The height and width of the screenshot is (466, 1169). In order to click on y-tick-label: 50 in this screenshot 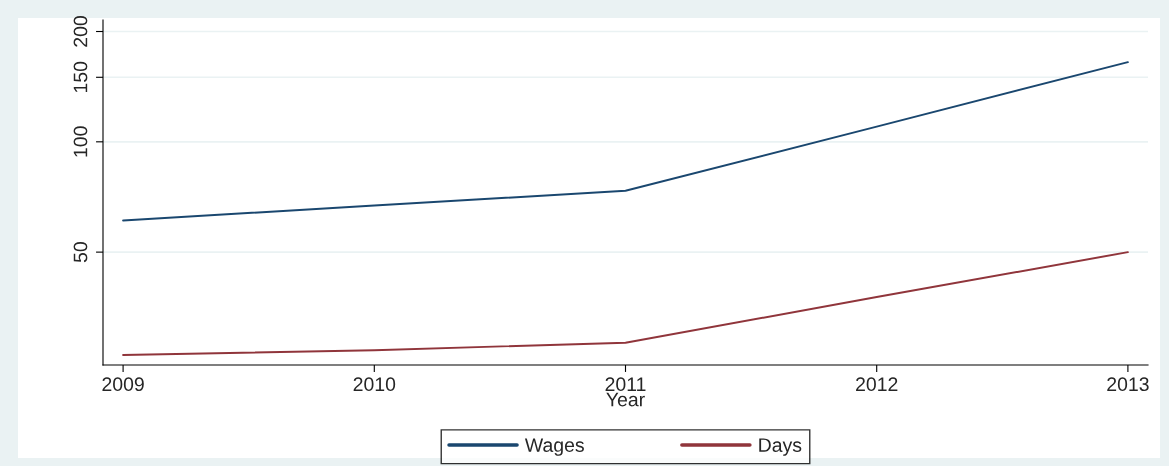, I will do `click(80, 252)`.